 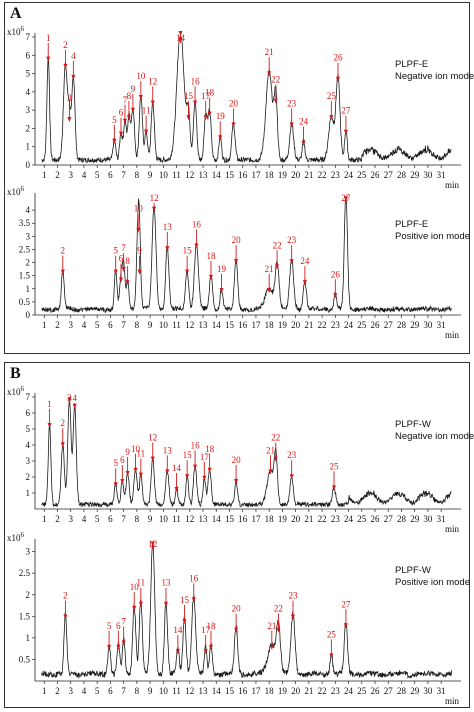 What do you see at coordinates (269, 269) in the screenshot?
I see `peak-label: 21` at bounding box center [269, 269].